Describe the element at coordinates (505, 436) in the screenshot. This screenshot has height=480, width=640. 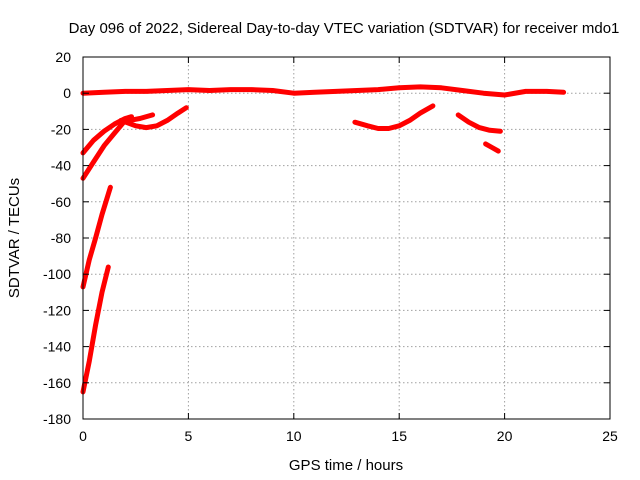
I see `x-tick-label: 20` at that location.